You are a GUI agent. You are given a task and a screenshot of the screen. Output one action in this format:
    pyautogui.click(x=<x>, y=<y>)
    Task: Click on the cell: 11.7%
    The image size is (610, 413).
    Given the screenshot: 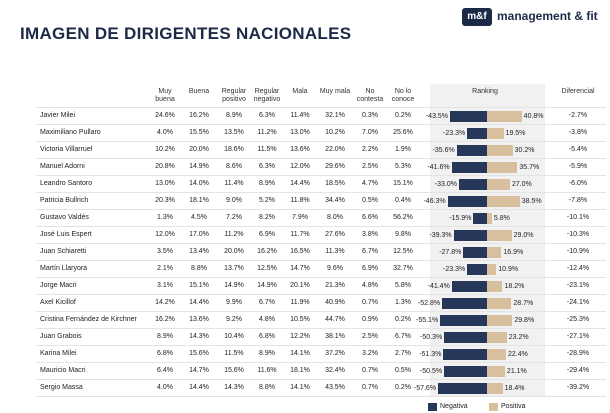 What is the action you would take?
    pyautogui.click(x=300, y=234)
    